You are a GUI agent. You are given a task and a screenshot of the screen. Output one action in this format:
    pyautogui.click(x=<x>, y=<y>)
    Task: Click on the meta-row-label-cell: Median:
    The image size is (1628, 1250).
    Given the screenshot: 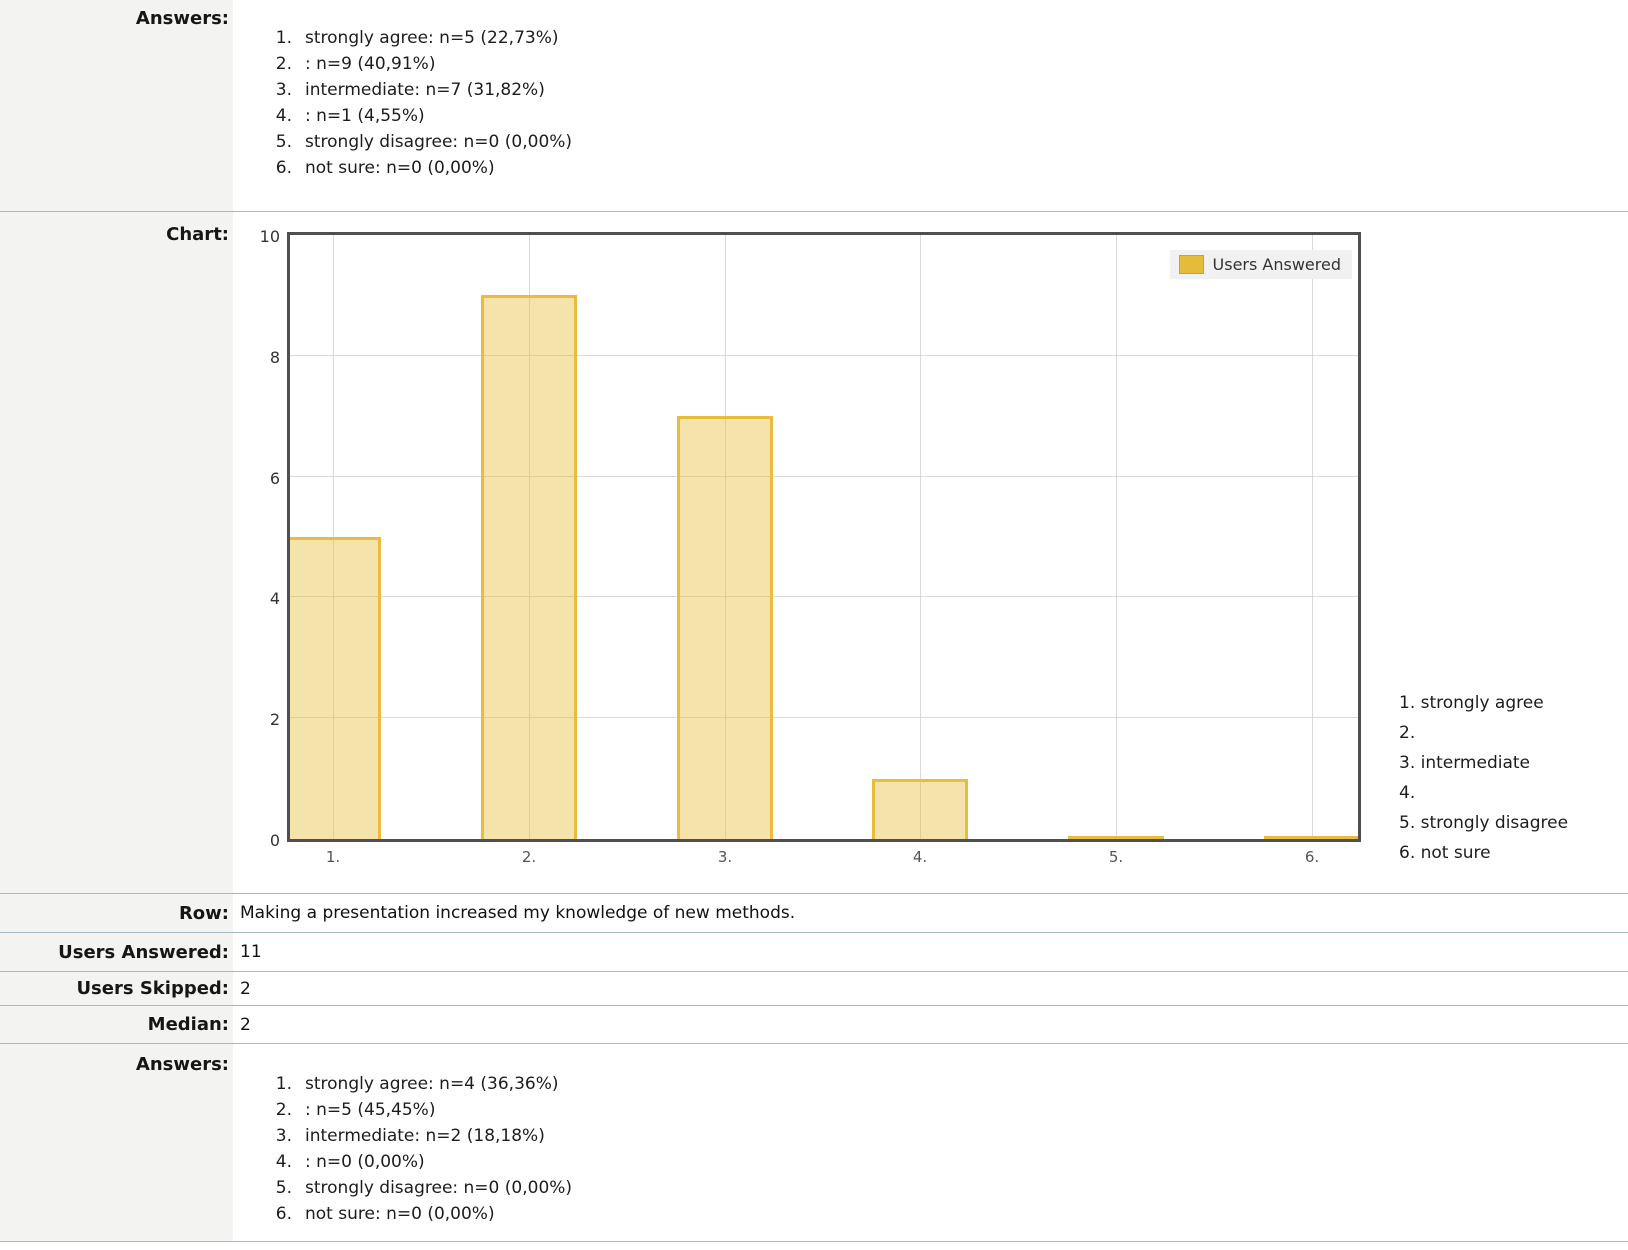 What is the action you would take?
    pyautogui.click(x=116, y=1024)
    